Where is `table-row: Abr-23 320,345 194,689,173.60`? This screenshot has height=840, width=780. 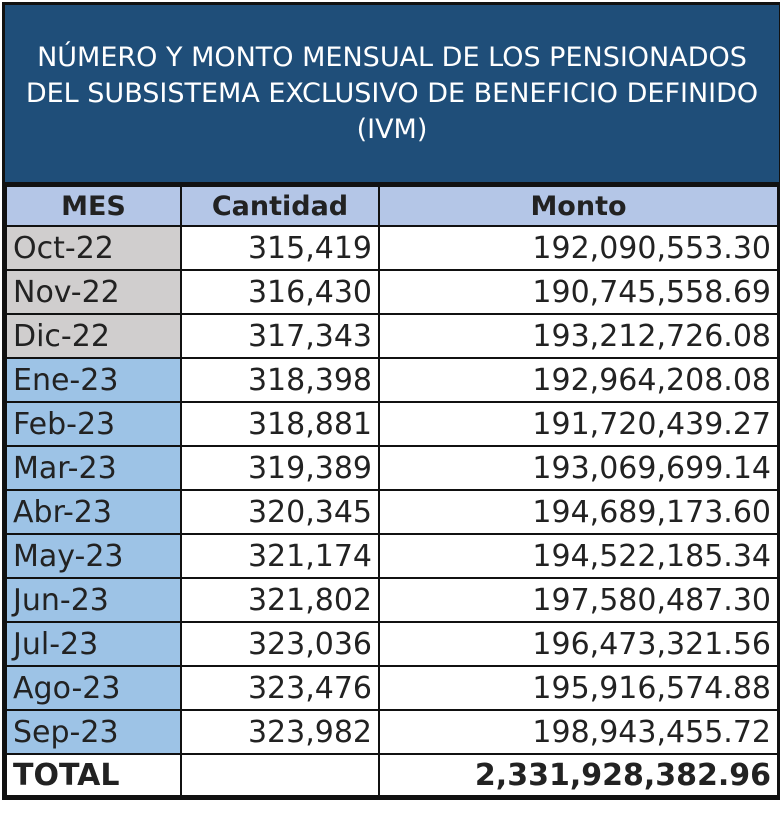
table-row: Abr-23 320,345 194,689,173.60 is located at coordinates (392, 512).